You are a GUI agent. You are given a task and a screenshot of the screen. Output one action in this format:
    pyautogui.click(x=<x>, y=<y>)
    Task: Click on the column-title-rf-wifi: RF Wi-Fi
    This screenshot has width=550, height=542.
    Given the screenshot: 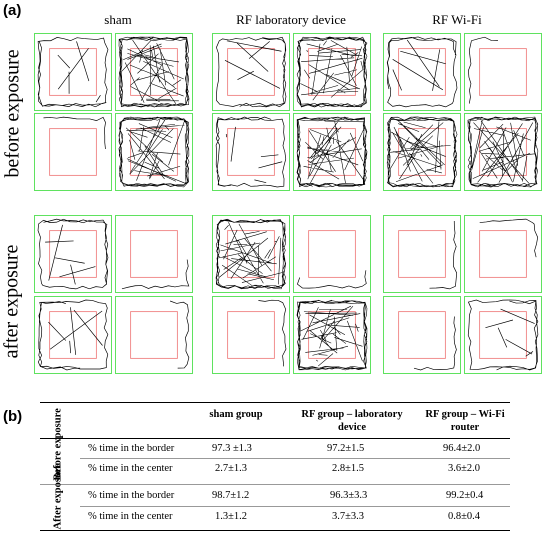 What is the action you would take?
    pyautogui.click(x=457, y=19)
    